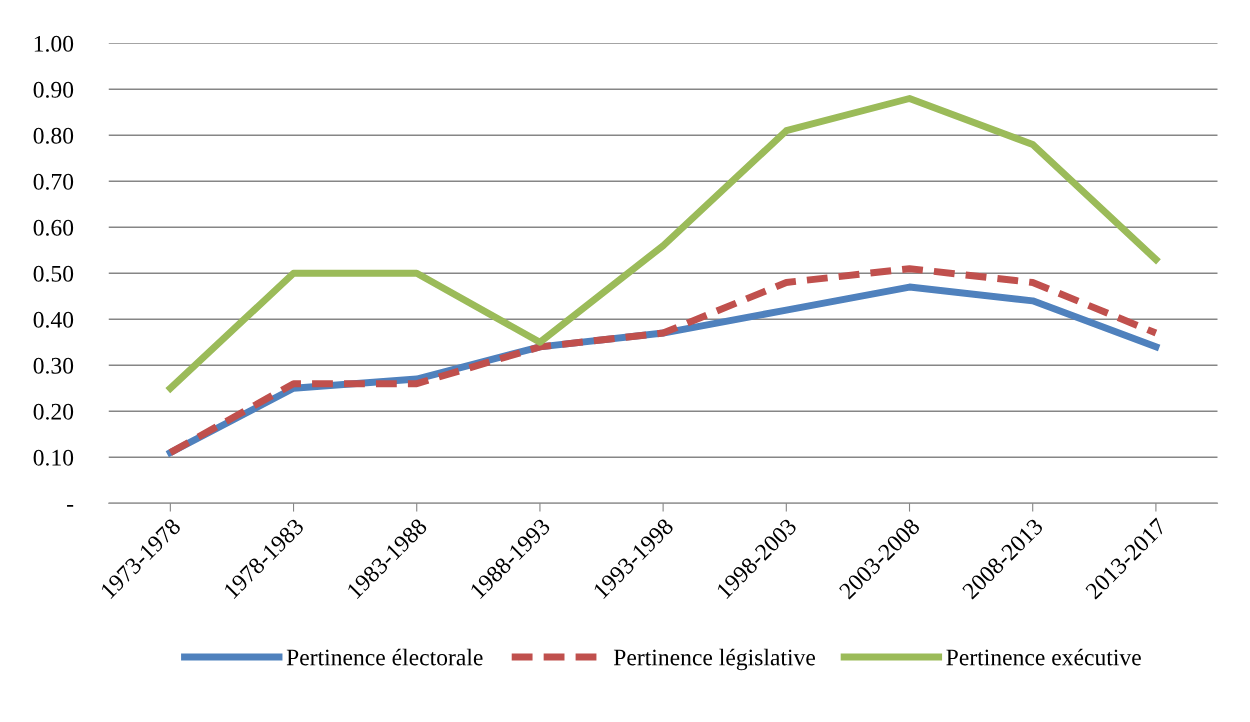 This screenshot has width=1250, height=722. What do you see at coordinates (53, 273) in the screenshot?
I see `y-tick-label: 0.50` at bounding box center [53, 273].